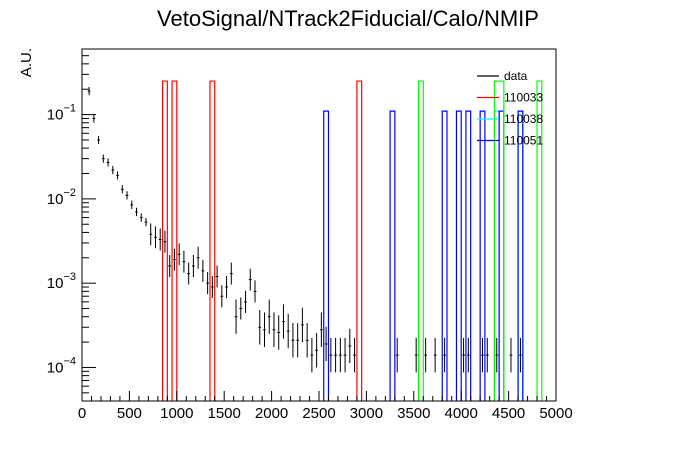  What do you see at coordinates (523, 141) in the screenshot?
I see `legend-label: 110051` at bounding box center [523, 141].